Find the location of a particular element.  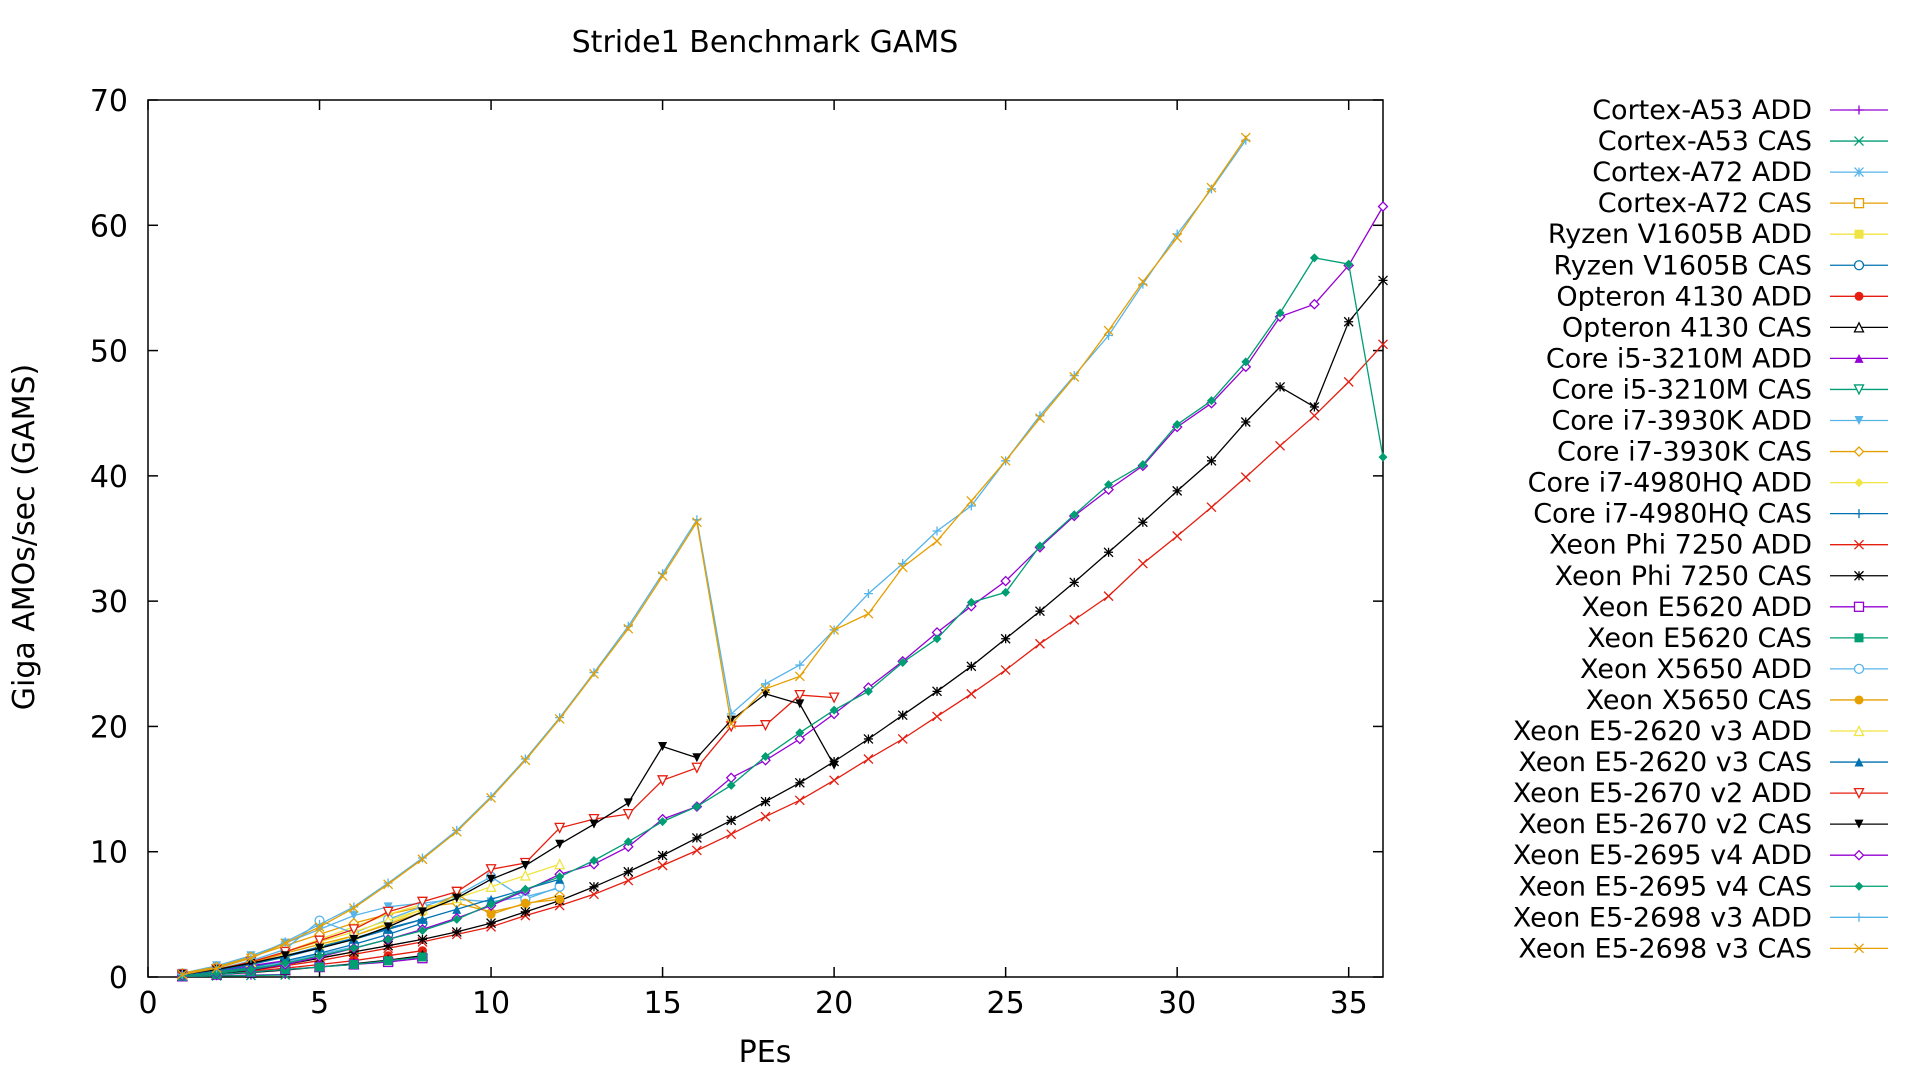

y-tick-label: 40 is located at coordinates (109, 477).